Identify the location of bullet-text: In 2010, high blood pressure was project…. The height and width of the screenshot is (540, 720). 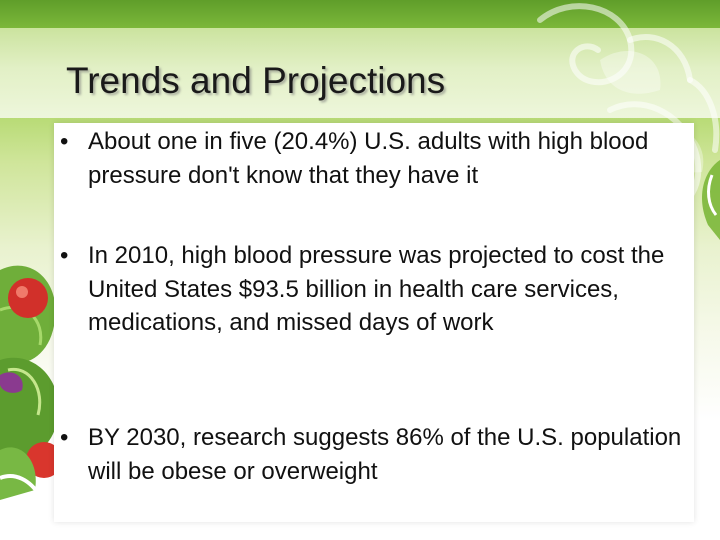
(376, 289).